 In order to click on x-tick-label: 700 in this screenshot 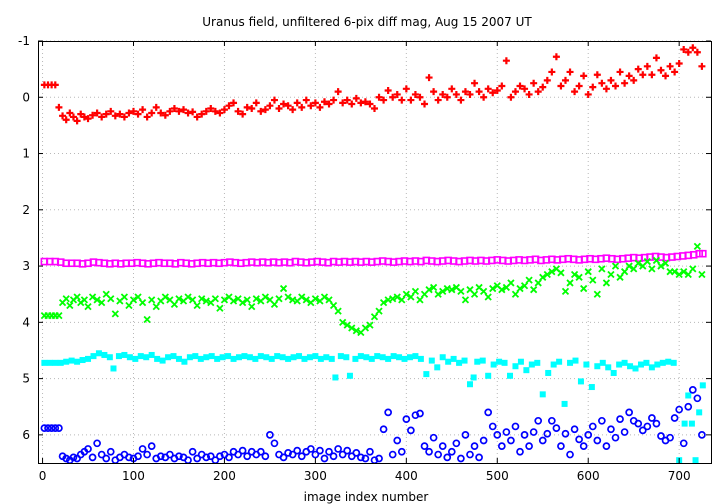, I will do `click(679, 476)`.